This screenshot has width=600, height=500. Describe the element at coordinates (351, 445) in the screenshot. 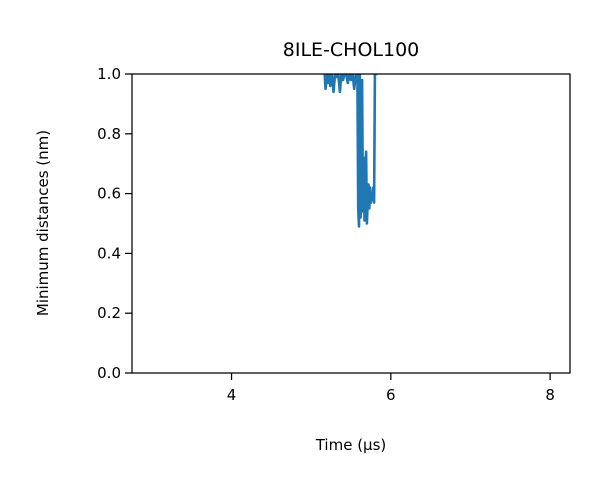

I see `x-axis-label: Time (μs)` at that location.